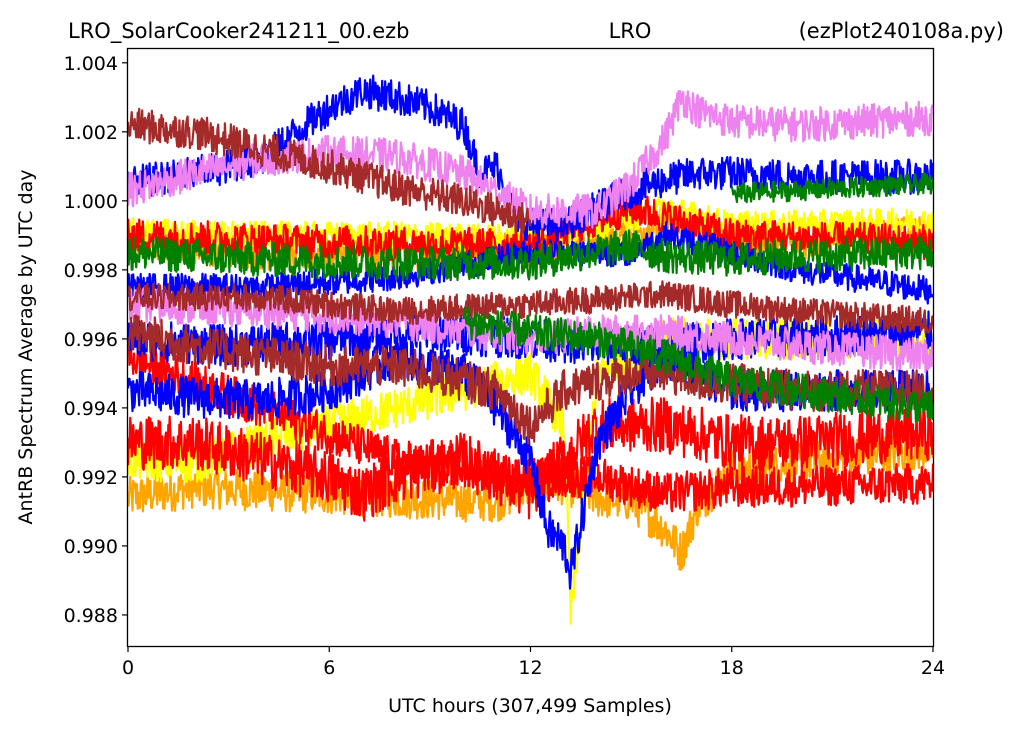  I want to click on y-tick-label: 0.988, so click(91, 616).